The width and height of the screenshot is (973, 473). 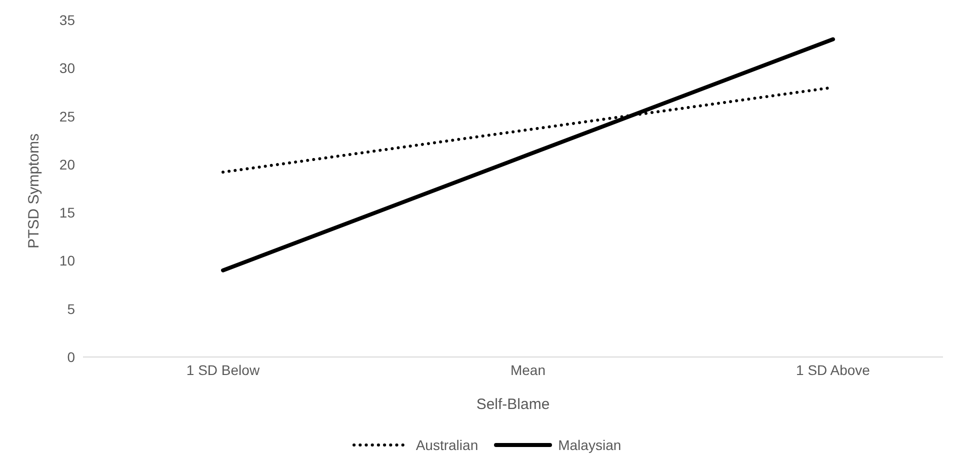 I want to click on y-axis-title: PTSD Symptoms, so click(x=33, y=190).